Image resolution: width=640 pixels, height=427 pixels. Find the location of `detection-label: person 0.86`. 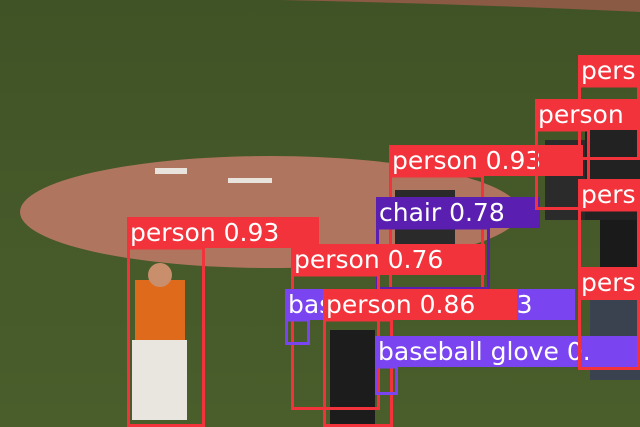

detection-label: person 0.86 is located at coordinates (400, 304).